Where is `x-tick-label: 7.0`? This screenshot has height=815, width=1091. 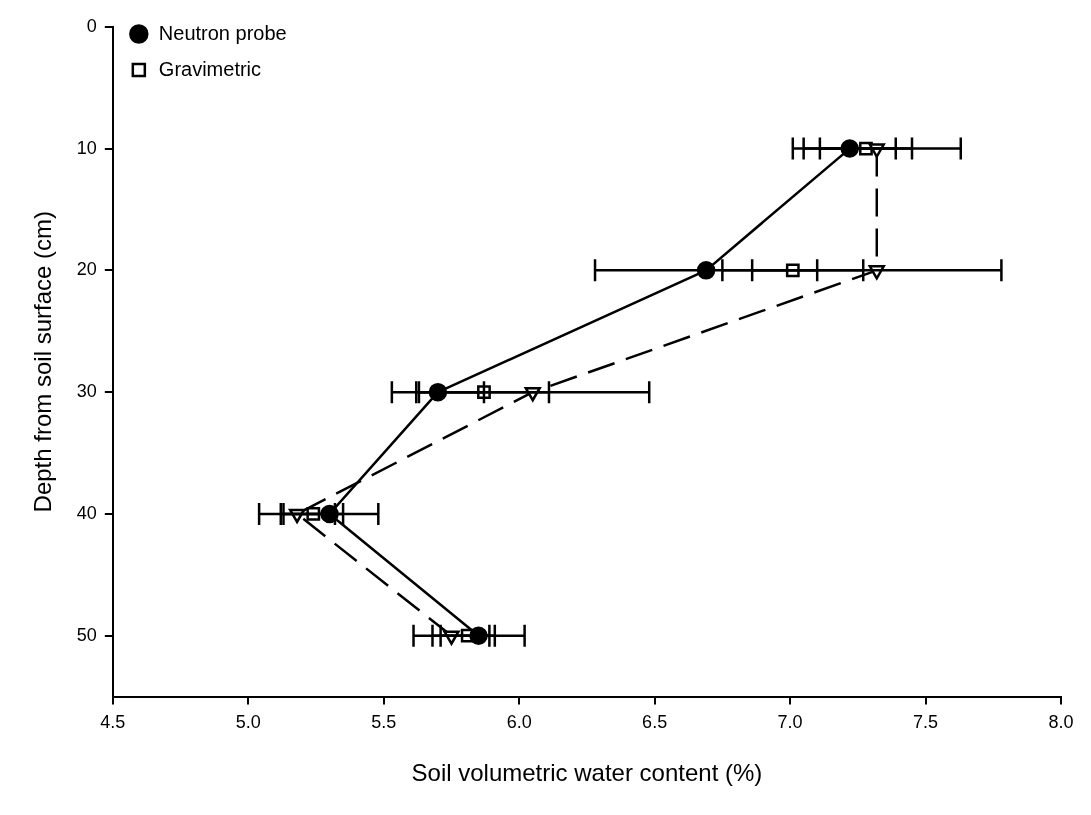 x-tick-label: 7.0 is located at coordinates (790, 722).